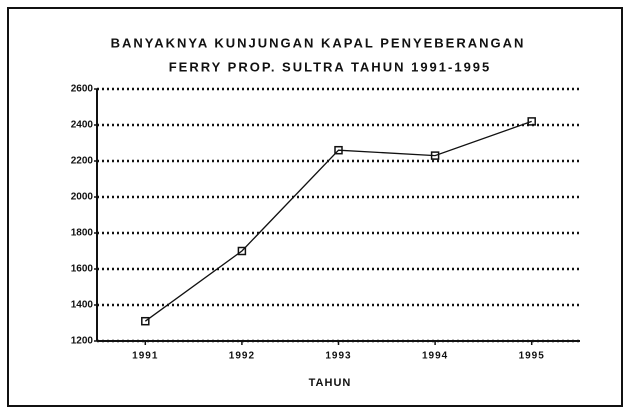  Describe the element at coordinates (318, 42) in the screenshot. I see `chart-title: BANYAKNYA KUNJUNGAN KAPAL PENYEBERANGAN` at that location.